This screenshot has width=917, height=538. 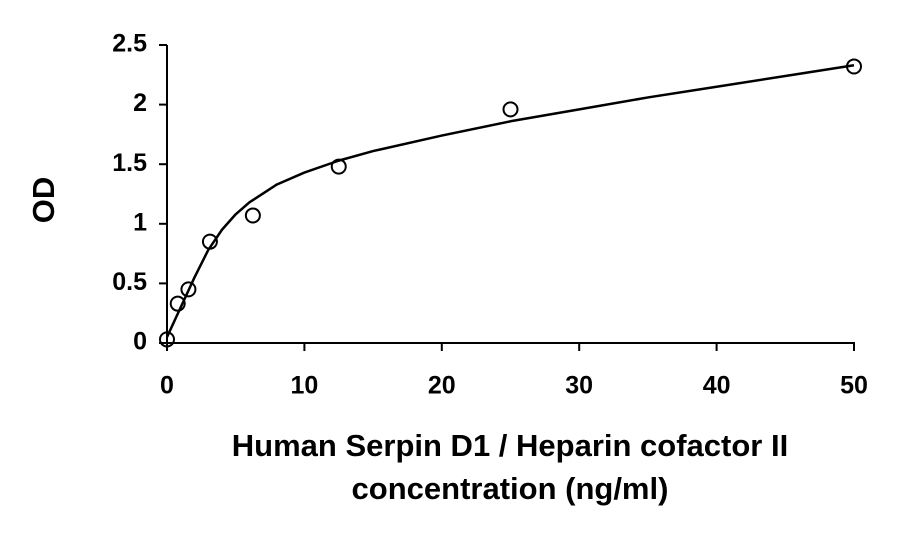 What do you see at coordinates (510, 488) in the screenshot?
I see `x-axis-title: concentration (ng/ml)` at bounding box center [510, 488].